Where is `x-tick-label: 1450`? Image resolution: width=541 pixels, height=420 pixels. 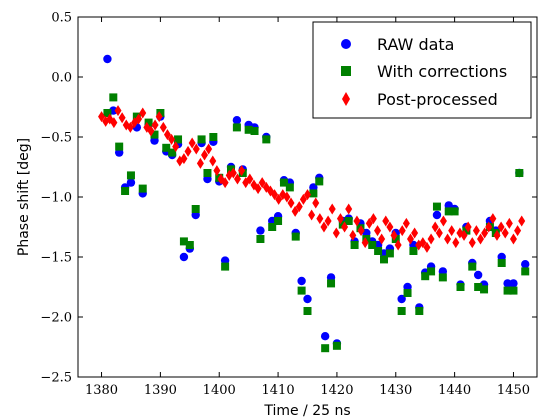 x-tick-label: 1450 is located at coordinates (513, 390).